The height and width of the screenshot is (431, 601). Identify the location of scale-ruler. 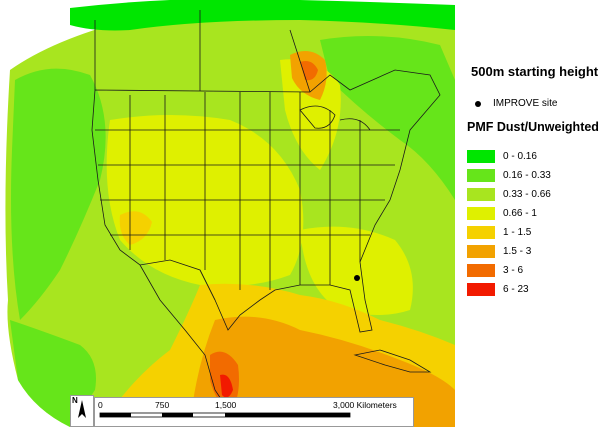
(225, 415).